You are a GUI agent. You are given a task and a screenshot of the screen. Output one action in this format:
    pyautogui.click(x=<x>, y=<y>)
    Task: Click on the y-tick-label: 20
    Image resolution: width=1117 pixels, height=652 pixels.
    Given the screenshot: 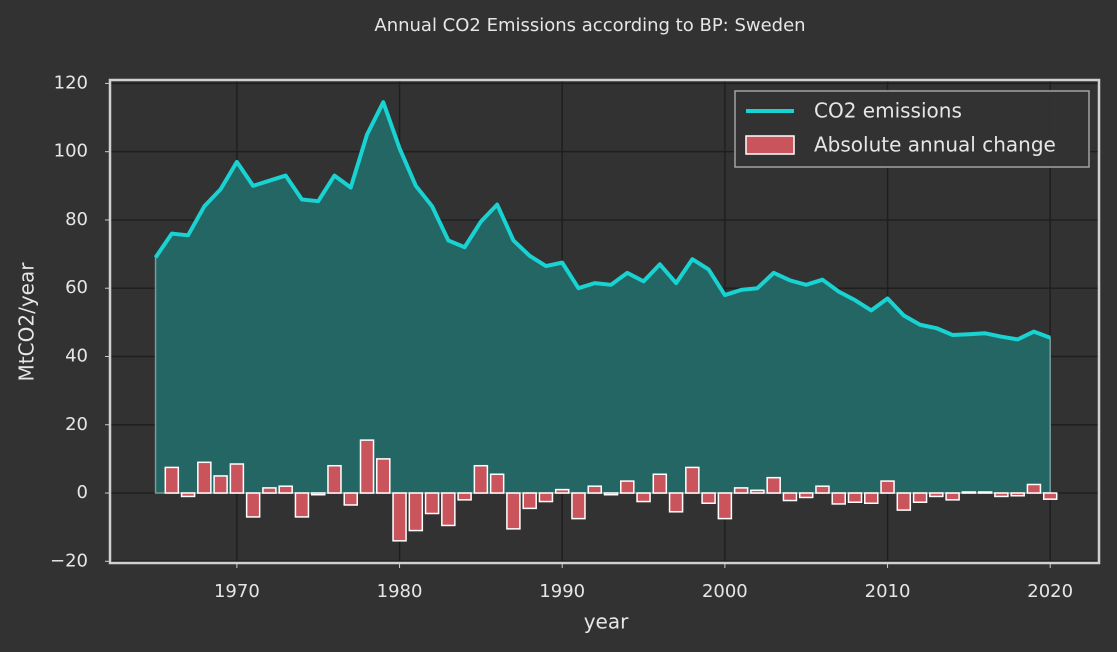 What is the action you would take?
    pyautogui.click(x=76, y=424)
    